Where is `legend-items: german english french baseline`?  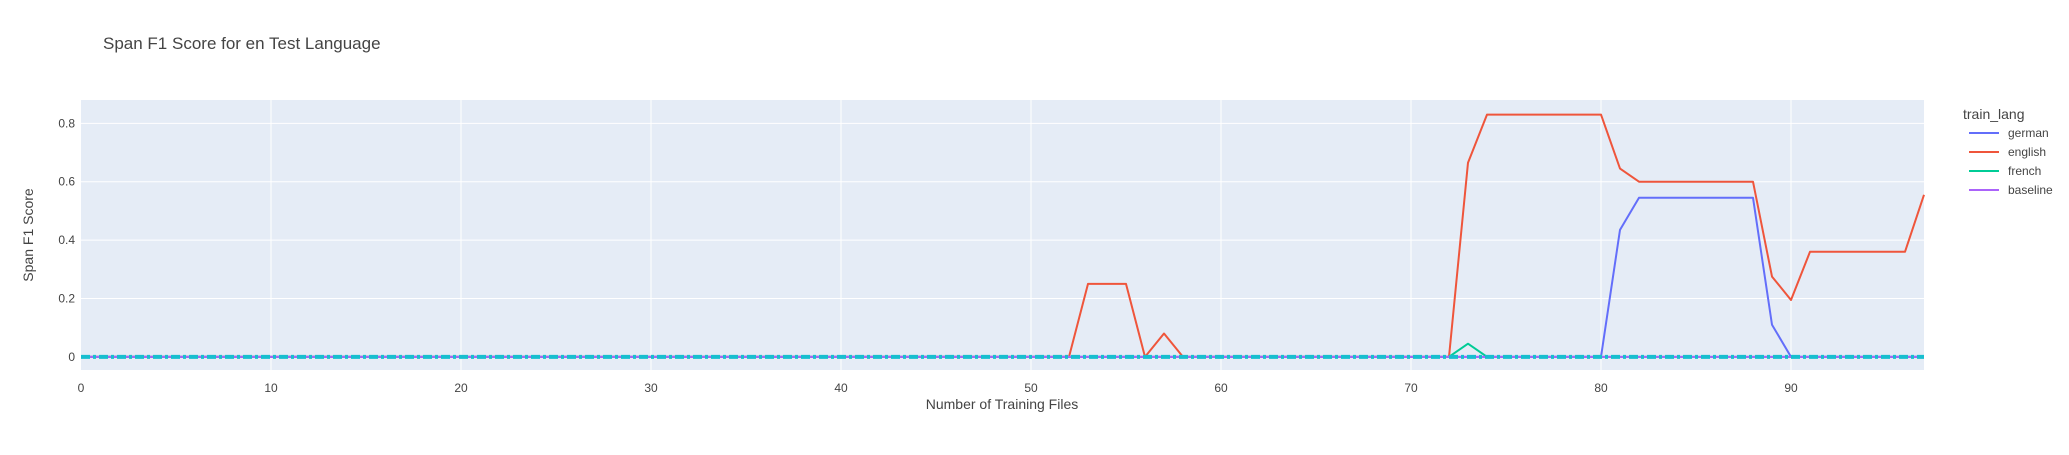
legend-items: german english french baseline is located at coordinates (2011, 161).